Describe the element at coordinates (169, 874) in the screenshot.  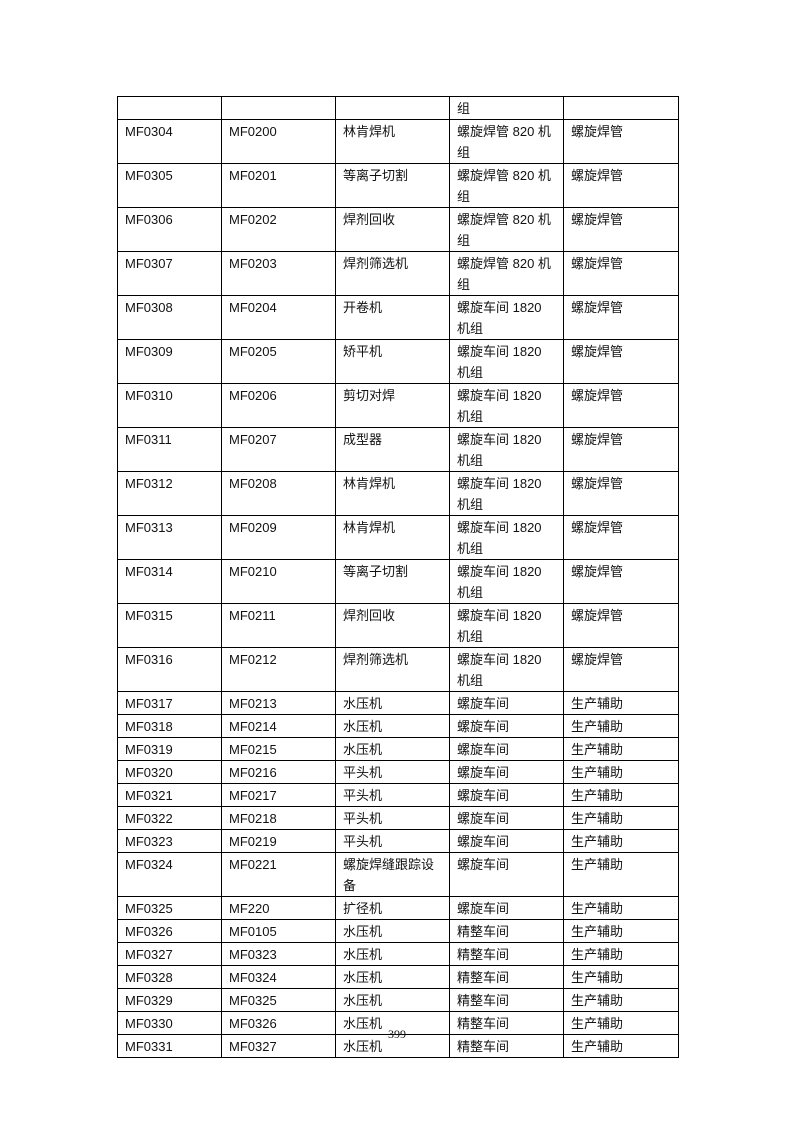
I see `cell: MF0324` at that location.